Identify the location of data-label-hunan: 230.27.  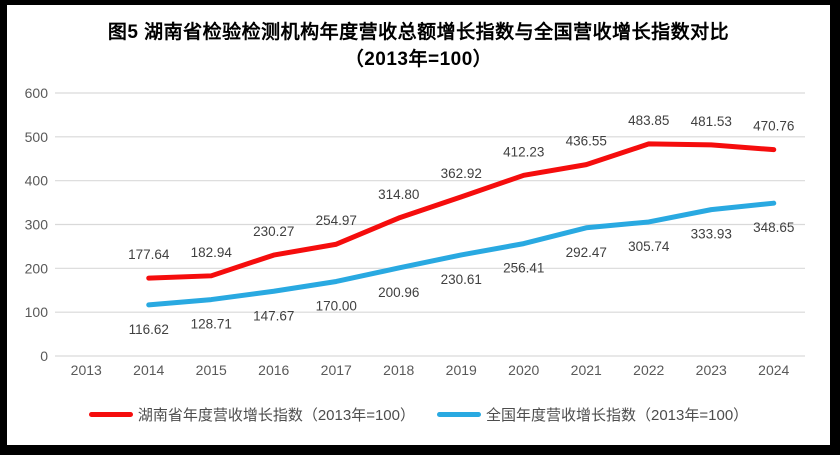
(273, 231).